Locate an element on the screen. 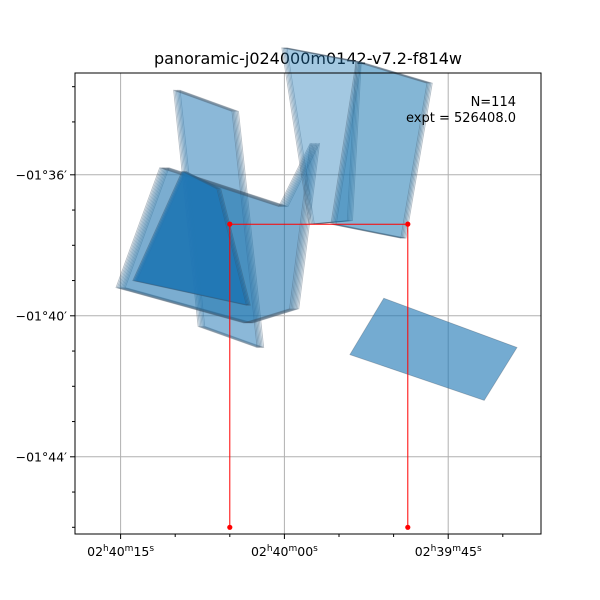 The height and width of the screenshot is (600, 600). y-tick-label-1: −01°40′ is located at coordinates (42, 315).